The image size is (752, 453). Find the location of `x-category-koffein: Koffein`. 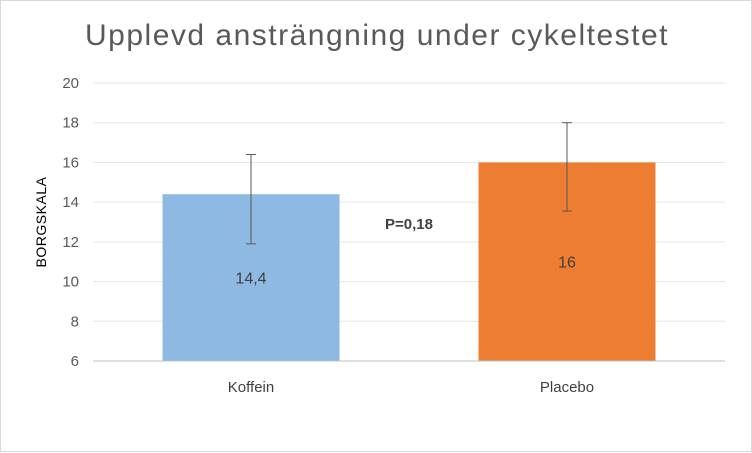

x-category-koffein: Koffein is located at coordinates (251, 387).